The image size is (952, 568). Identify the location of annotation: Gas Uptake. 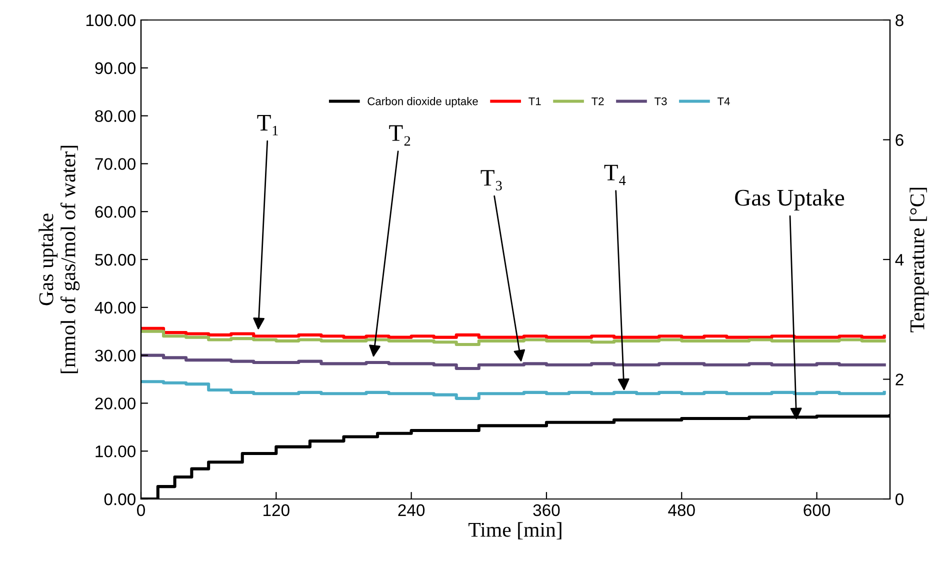
(789, 200).